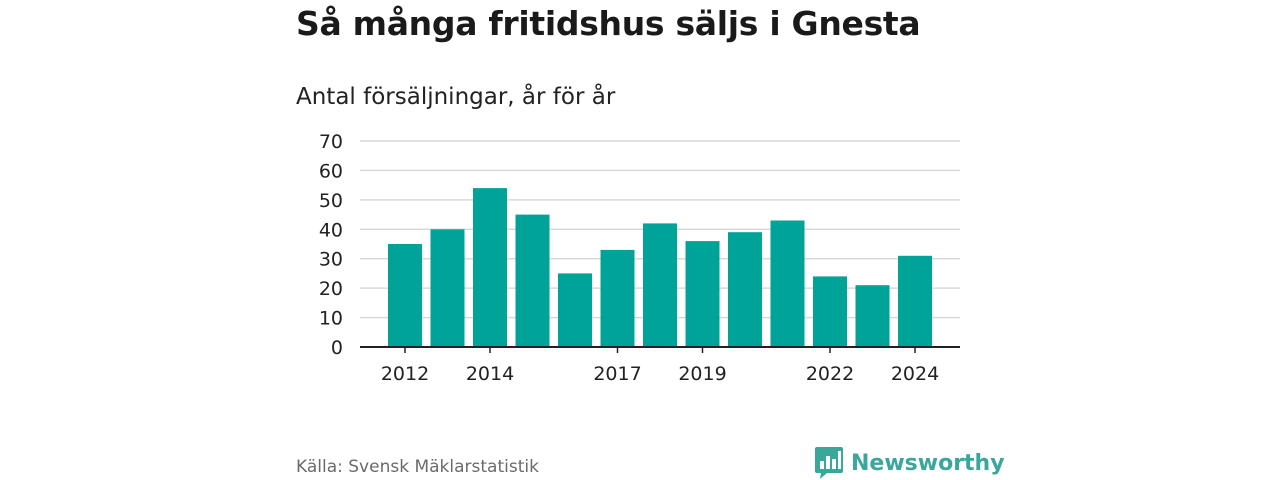 Image resolution: width=1280 pixels, height=480 pixels. What do you see at coordinates (617, 298) in the screenshot?
I see `bar-2017` at bounding box center [617, 298].